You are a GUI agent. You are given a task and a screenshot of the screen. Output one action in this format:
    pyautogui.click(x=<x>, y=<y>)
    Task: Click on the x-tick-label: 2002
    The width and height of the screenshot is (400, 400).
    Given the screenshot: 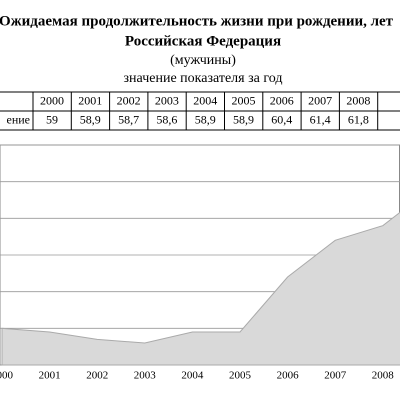 What is the action you would take?
    pyautogui.click(x=97, y=376)
    